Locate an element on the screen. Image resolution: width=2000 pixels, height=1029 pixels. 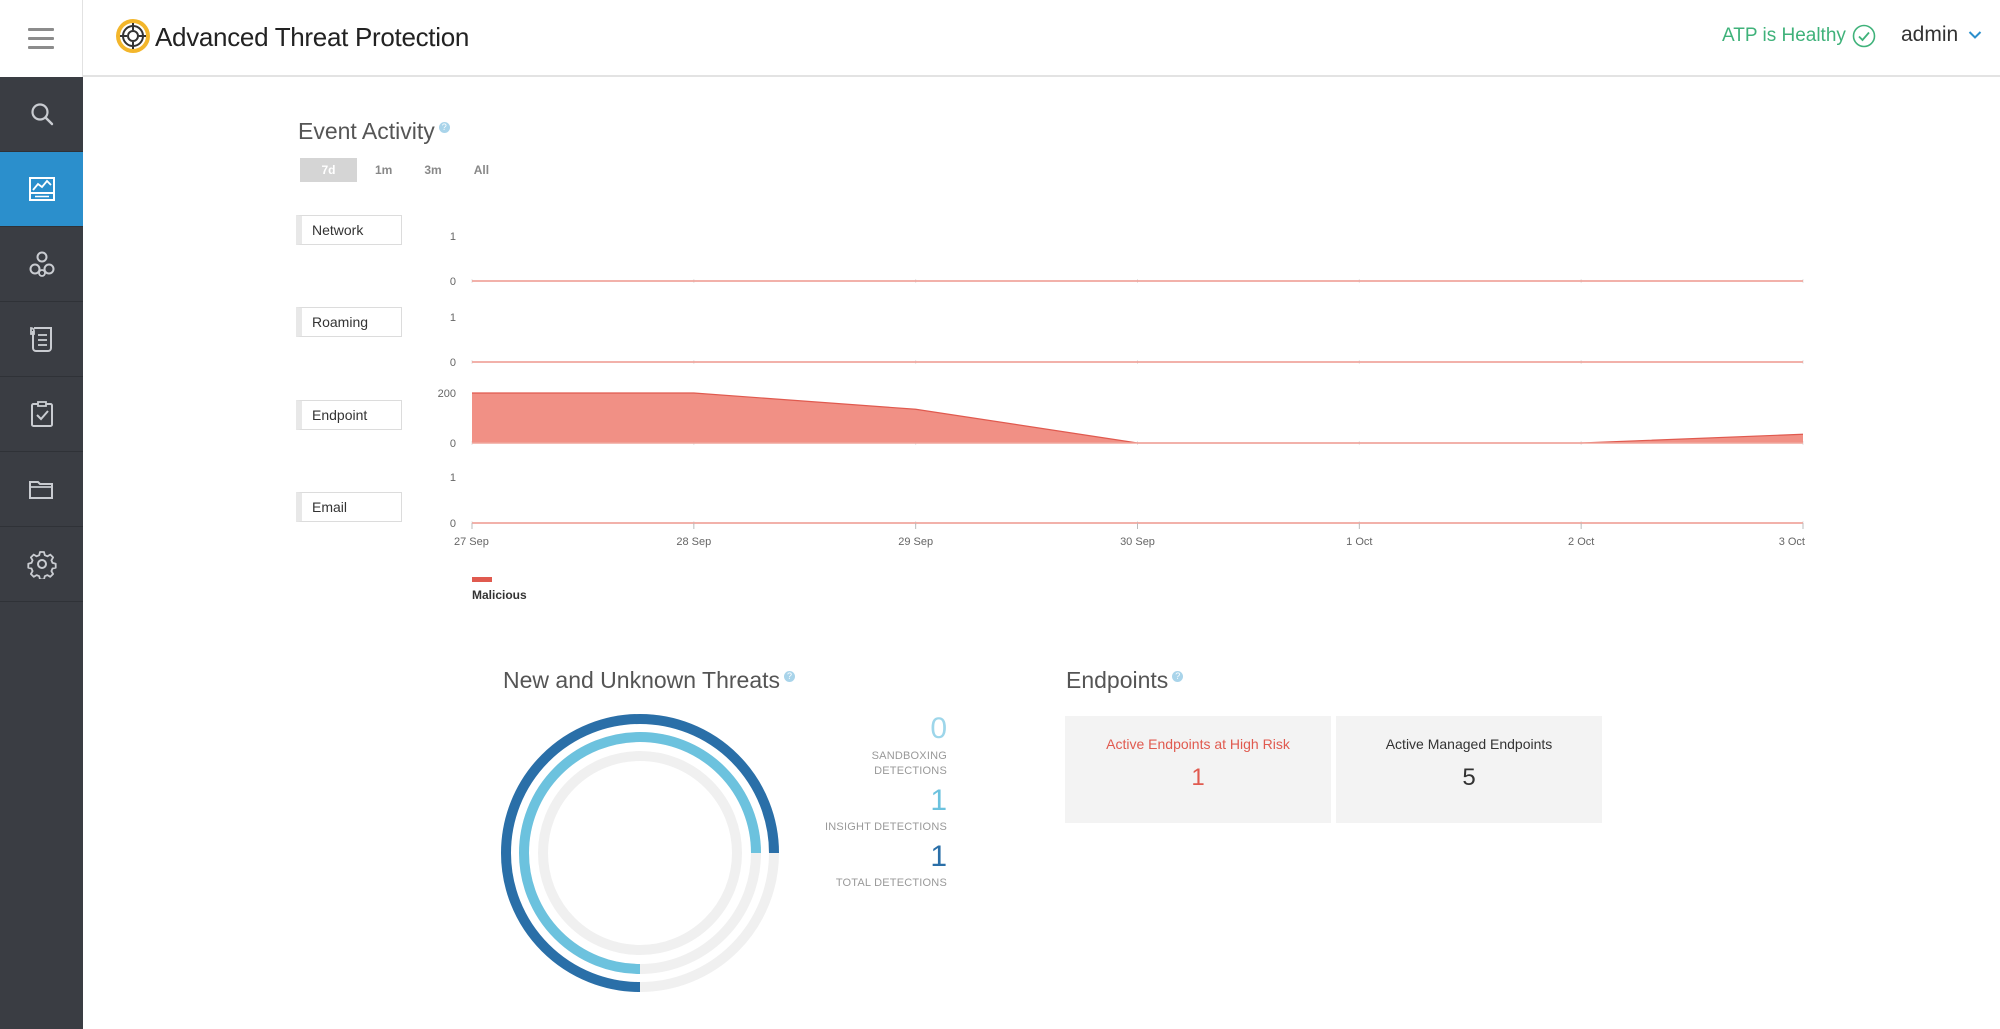
stat-insight-label: INSIGHT DETECTIONS is located at coordinates (886, 827).